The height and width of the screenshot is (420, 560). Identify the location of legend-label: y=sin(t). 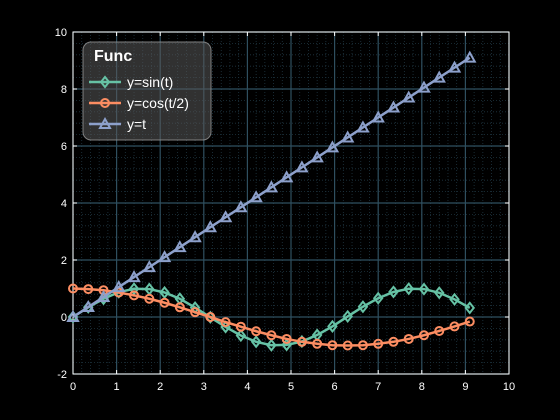
(150, 82).